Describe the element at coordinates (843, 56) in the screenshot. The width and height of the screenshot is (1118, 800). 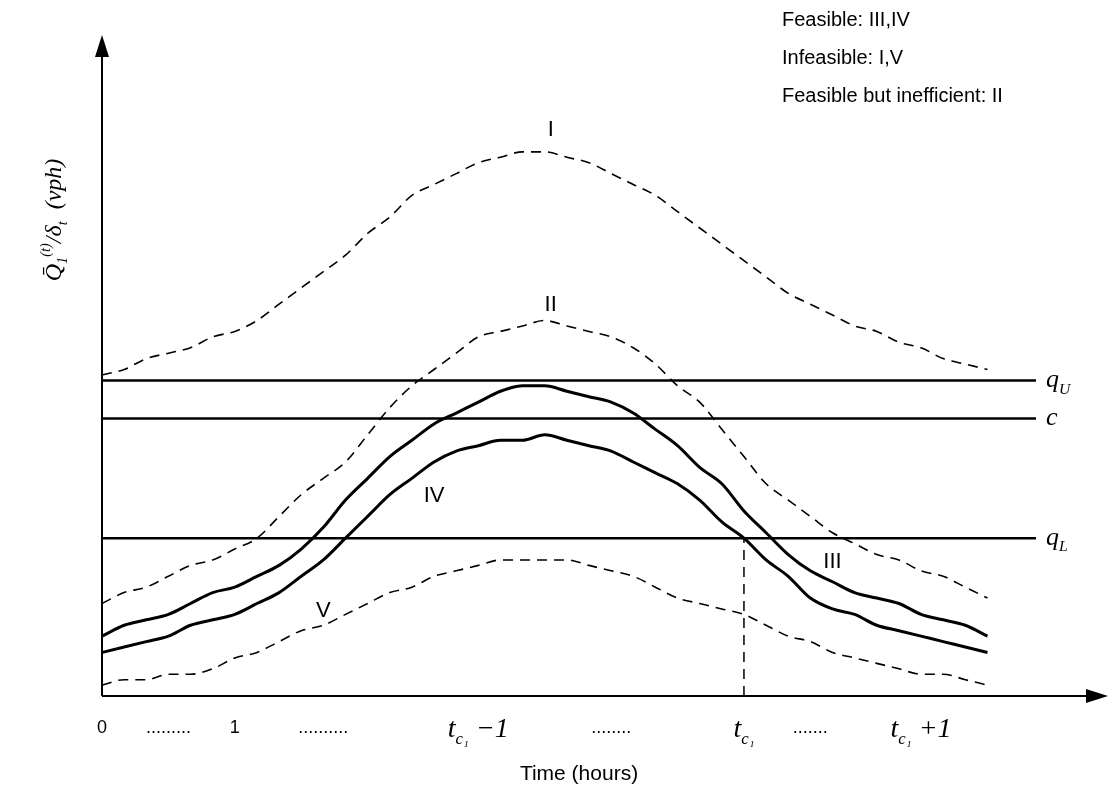
I see `text: Infeasible: I,V` at that location.